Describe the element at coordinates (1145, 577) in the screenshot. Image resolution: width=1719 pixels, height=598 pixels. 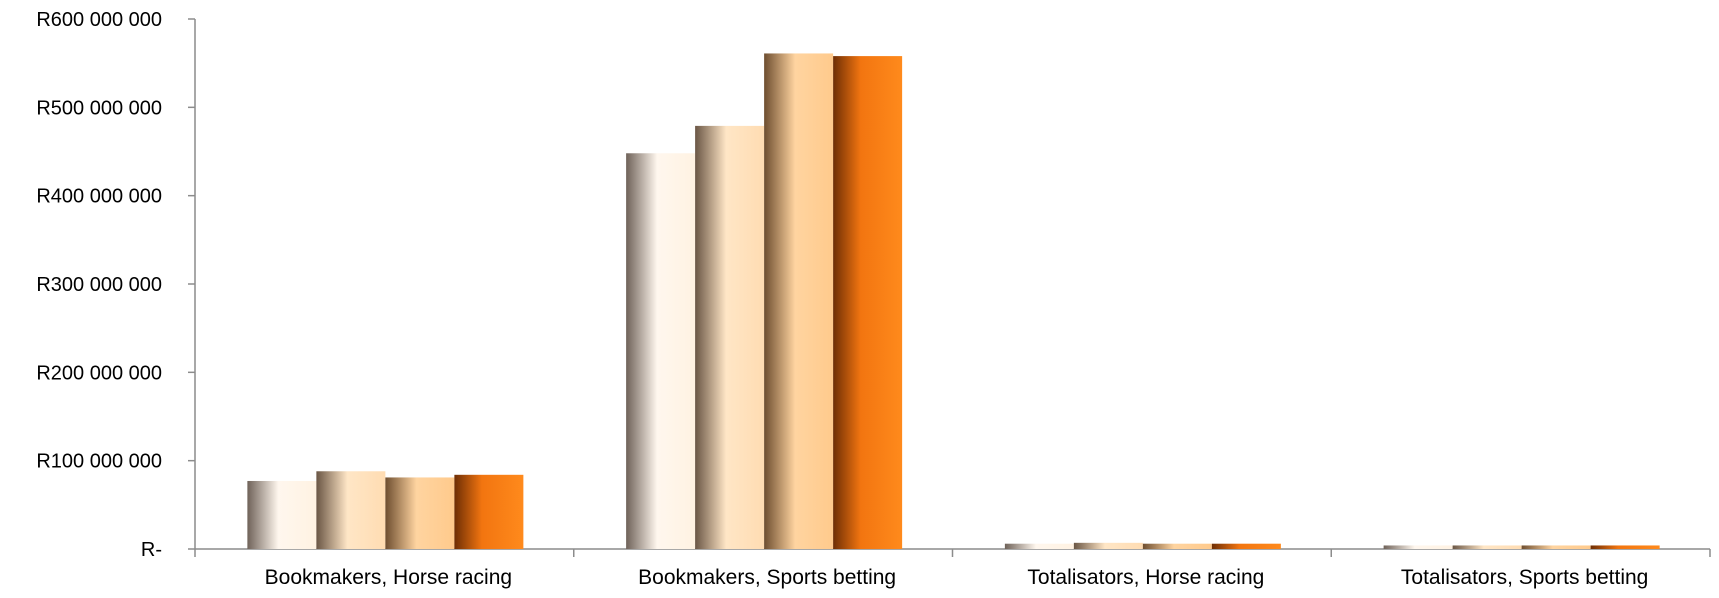
I see `x-tick-label: Totalisators, Horse racing` at that location.